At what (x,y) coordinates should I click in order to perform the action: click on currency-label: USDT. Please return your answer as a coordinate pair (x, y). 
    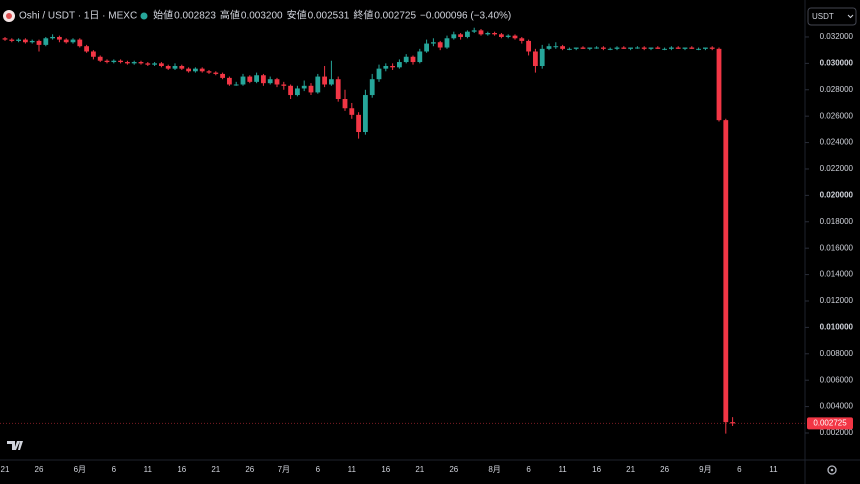
    Looking at the image, I should click on (823, 16).